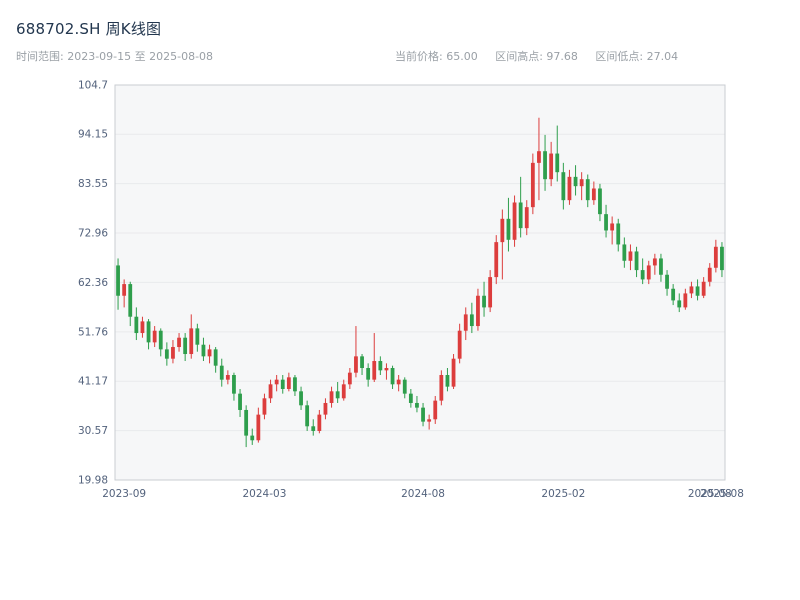 This screenshot has width=800, height=600. I want to click on current-price-label: 当前价格: 65.00, so click(436, 56).